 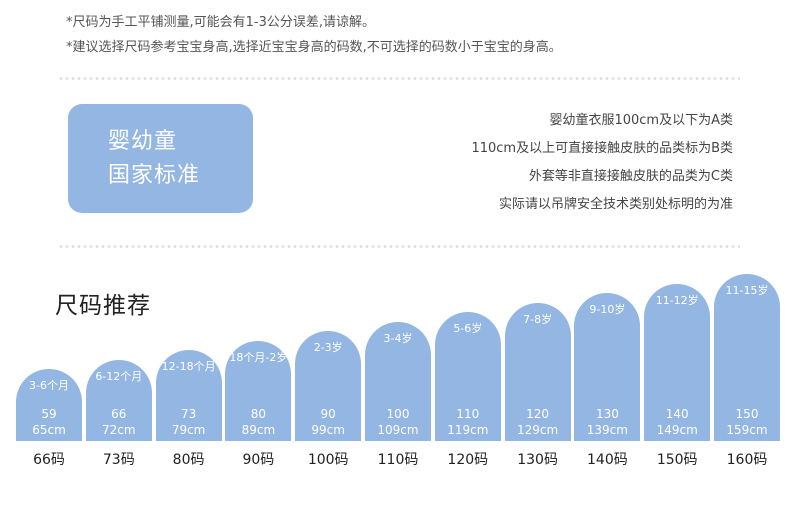 What do you see at coordinates (538, 414) in the screenshot?
I see `size-weight: 120` at bounding box center [538, 414].